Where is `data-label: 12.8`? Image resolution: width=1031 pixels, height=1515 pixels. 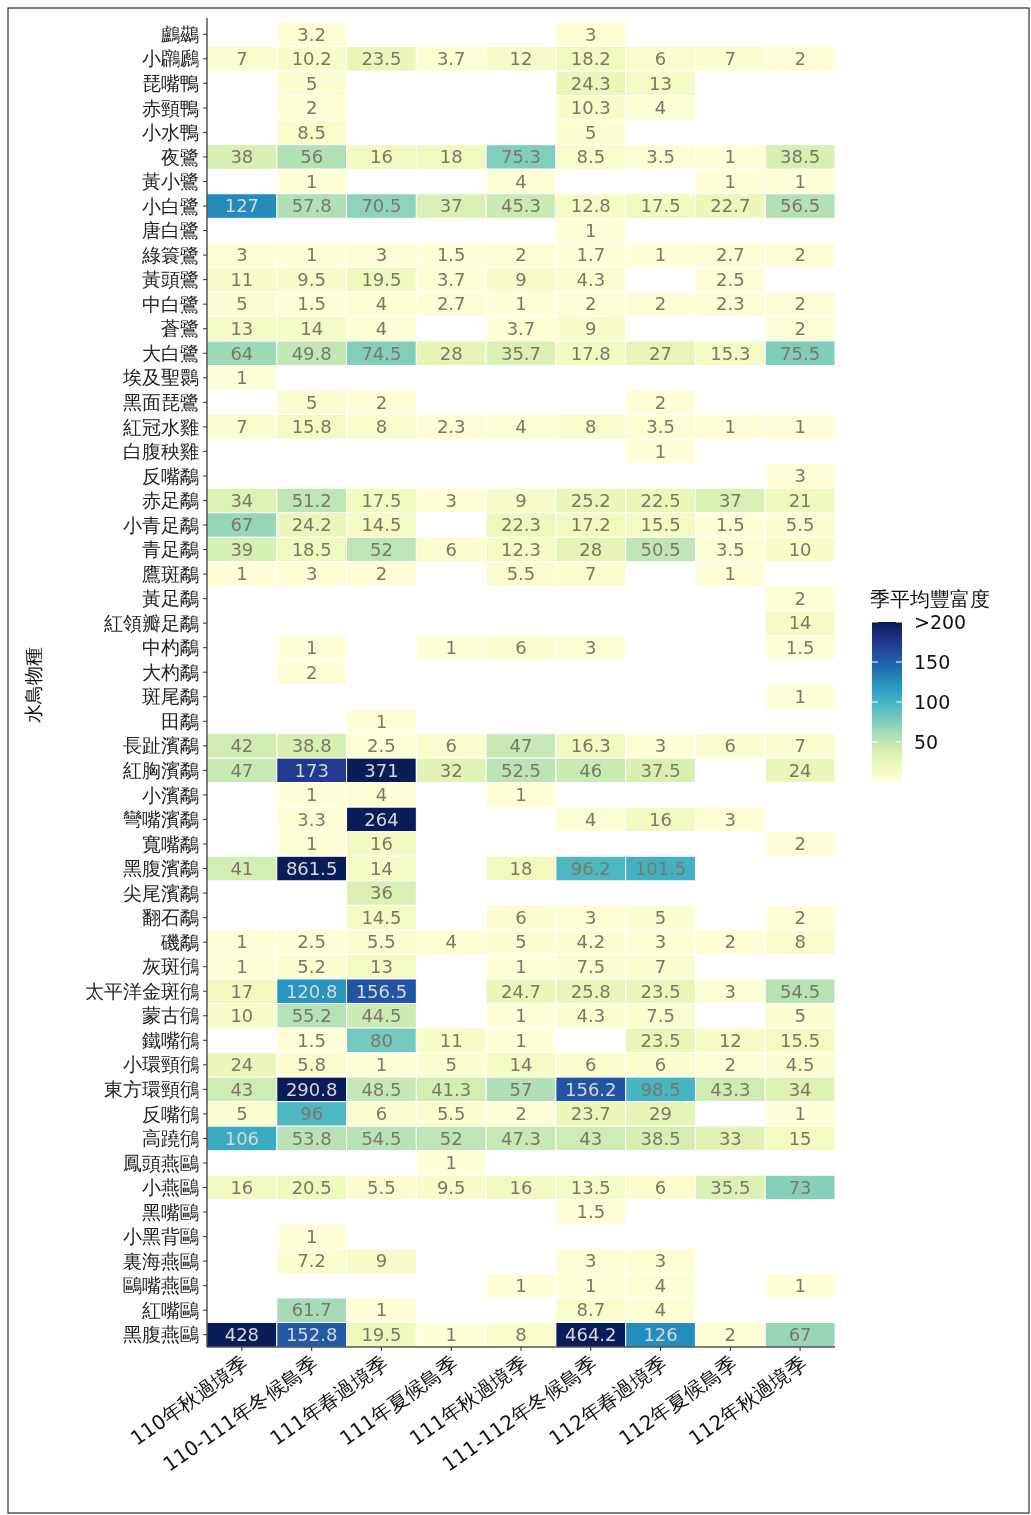
data-label: 12.8 is located at coordinates (590, 206).